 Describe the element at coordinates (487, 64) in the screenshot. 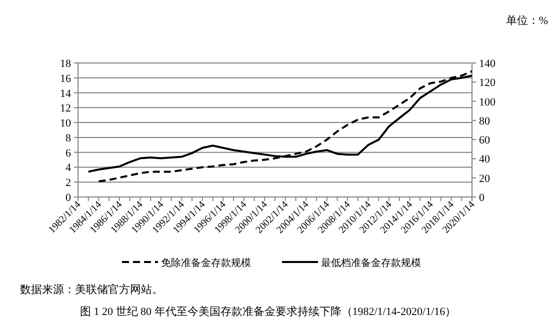

I see `y2-tick-label: 140` at that location.